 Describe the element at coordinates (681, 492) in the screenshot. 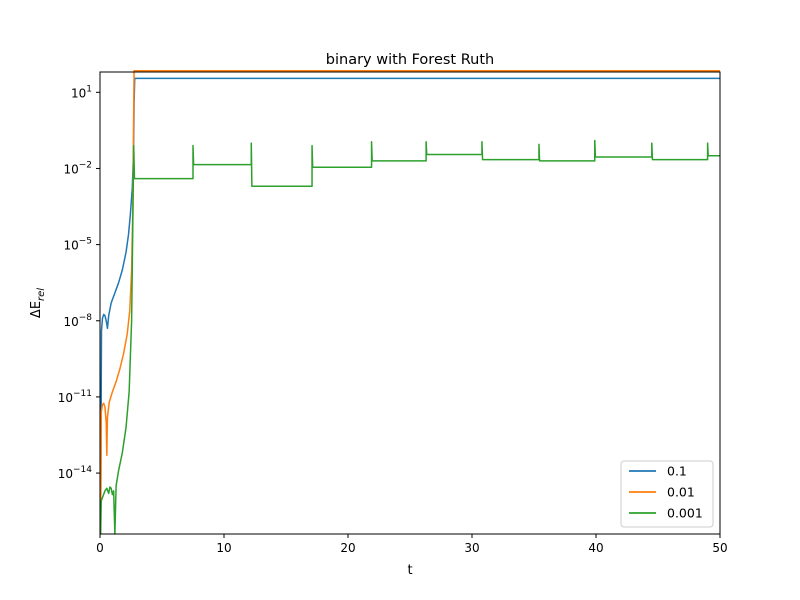

I see `legend-label-1: 0.01` at that location.